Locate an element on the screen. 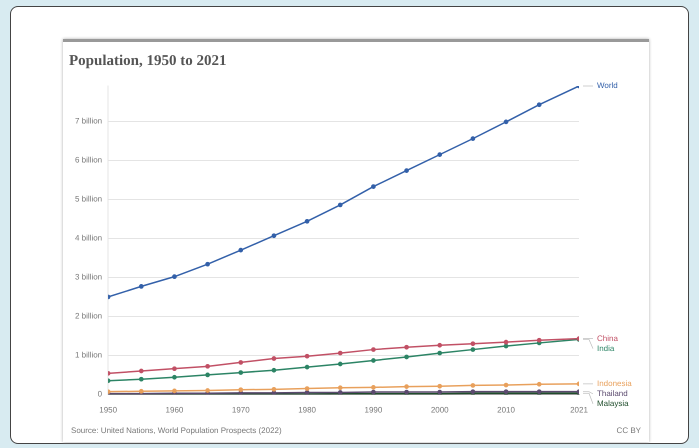 The width and height of the screenshot is (699, 448). source-note: Source: United Nations, World Population Prospects (2022) is located at coordinates (176, 430).